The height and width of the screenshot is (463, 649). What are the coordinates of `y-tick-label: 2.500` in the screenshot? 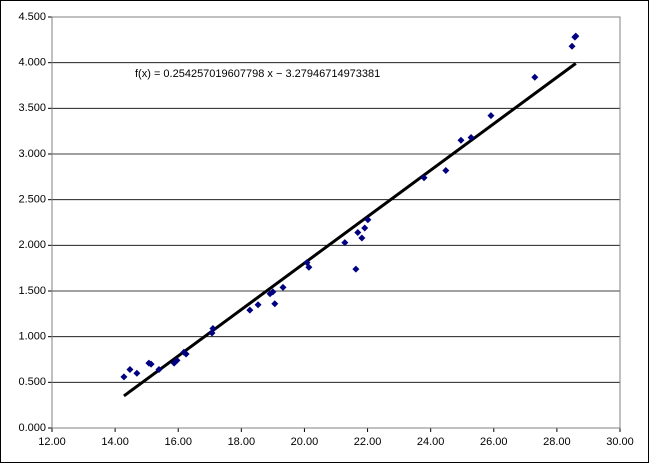 It's located at (32, 200).